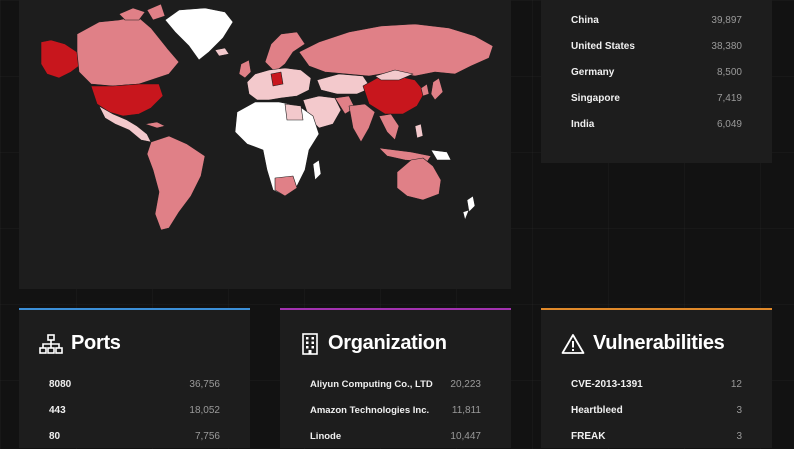 The height and width of the screenshot is (449, 794). What do you see at coordinates (370, 410) in the screenshot?
I see `organization-name: Amazon Technologies Inc.` at bounding box center [370, 410].